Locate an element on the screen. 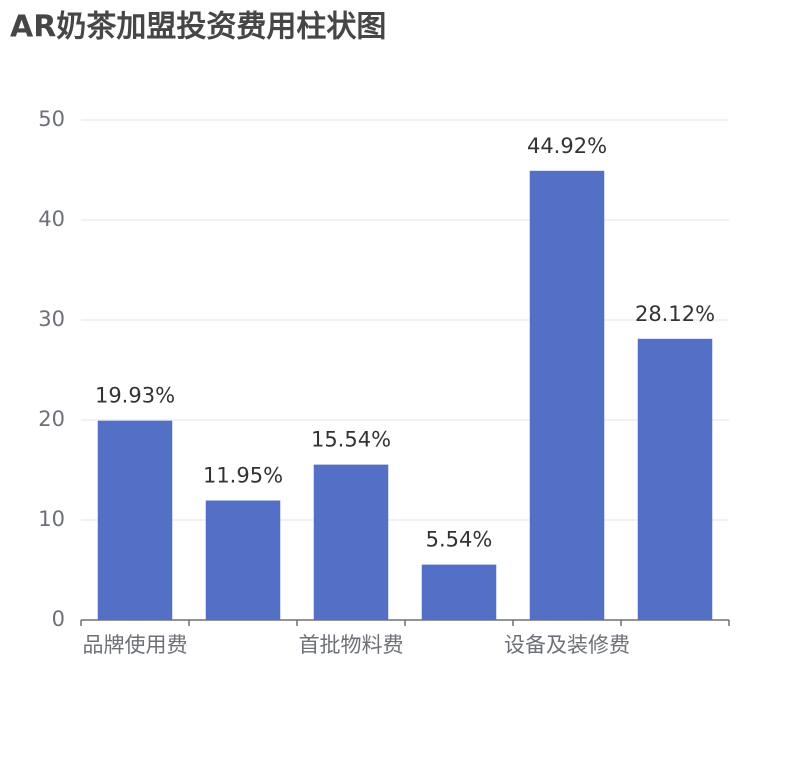  value-label: 11.95% is located at coordinates (243, 476).